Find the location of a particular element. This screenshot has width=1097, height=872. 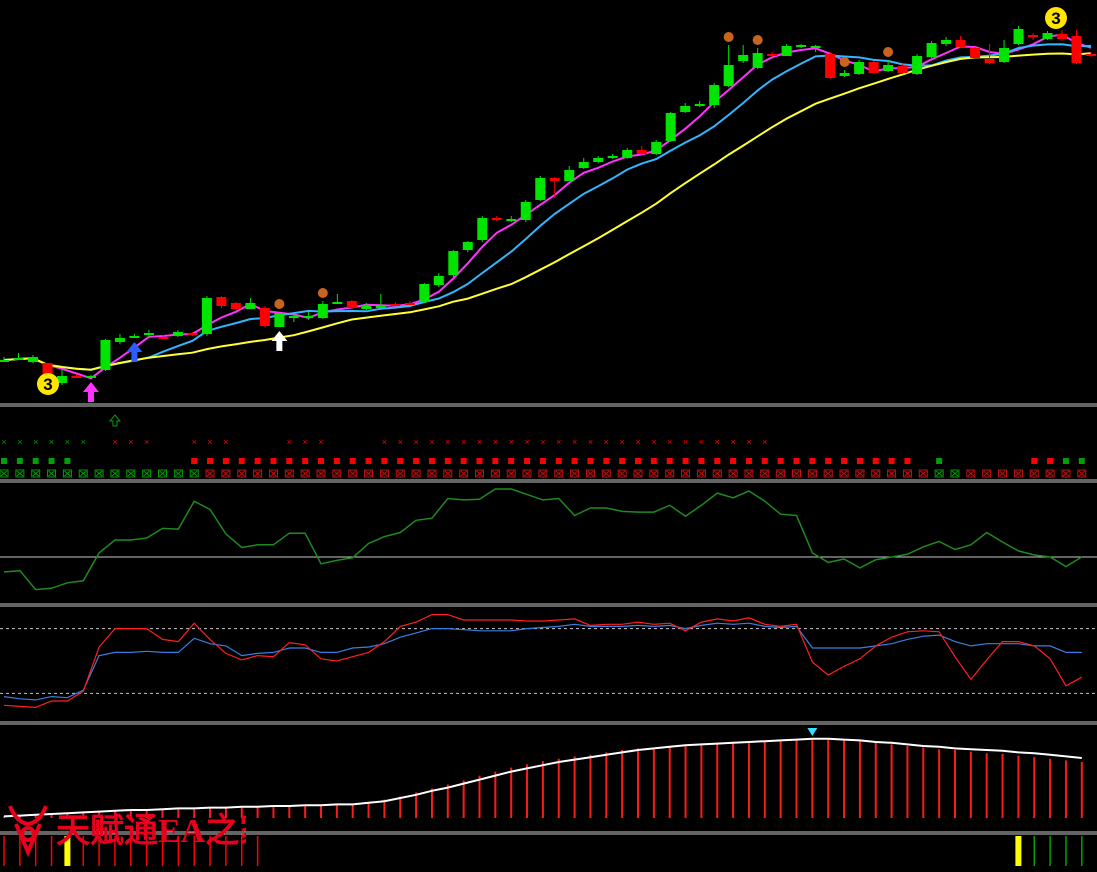

oscillator-2-panel is located at coordinates (548, 661).